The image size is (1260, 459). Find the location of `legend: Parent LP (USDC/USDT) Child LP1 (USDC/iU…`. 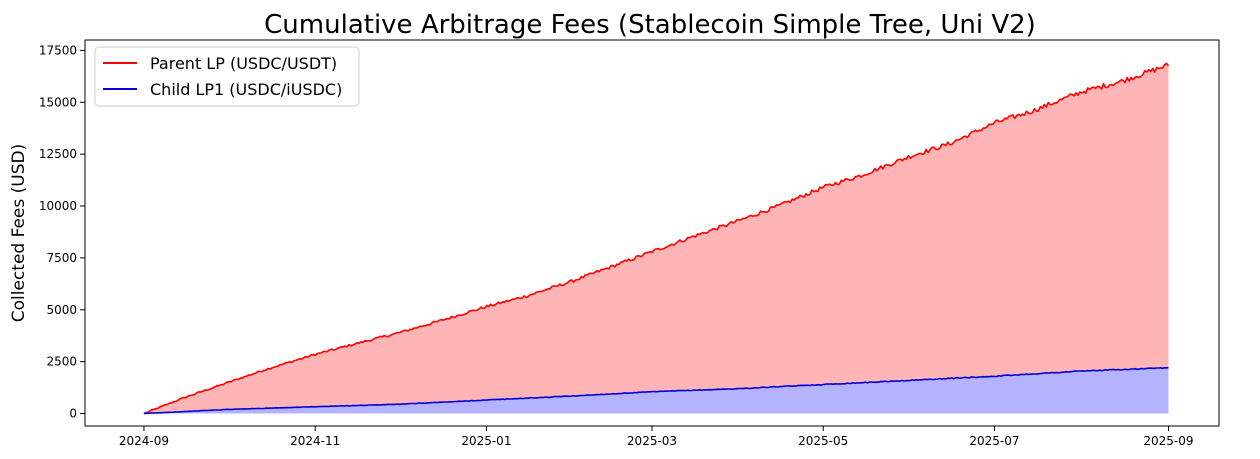

legend: Parent LP (USDC/USDT) Child LP1 (USDC/iU… is located at coordinates (227, 76).